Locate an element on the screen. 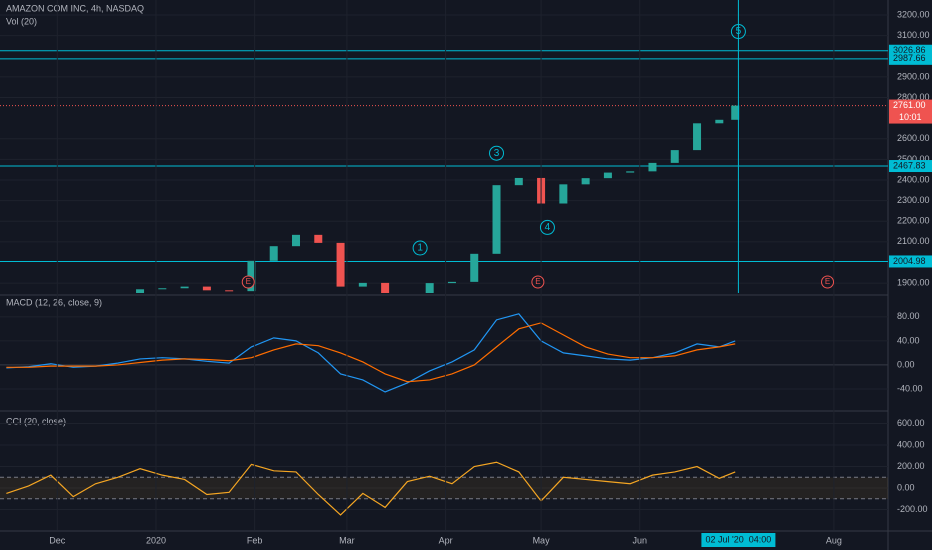 The image size is (932, 550). macd-tick-label: 80.00 is located at coordinates (908, 316).